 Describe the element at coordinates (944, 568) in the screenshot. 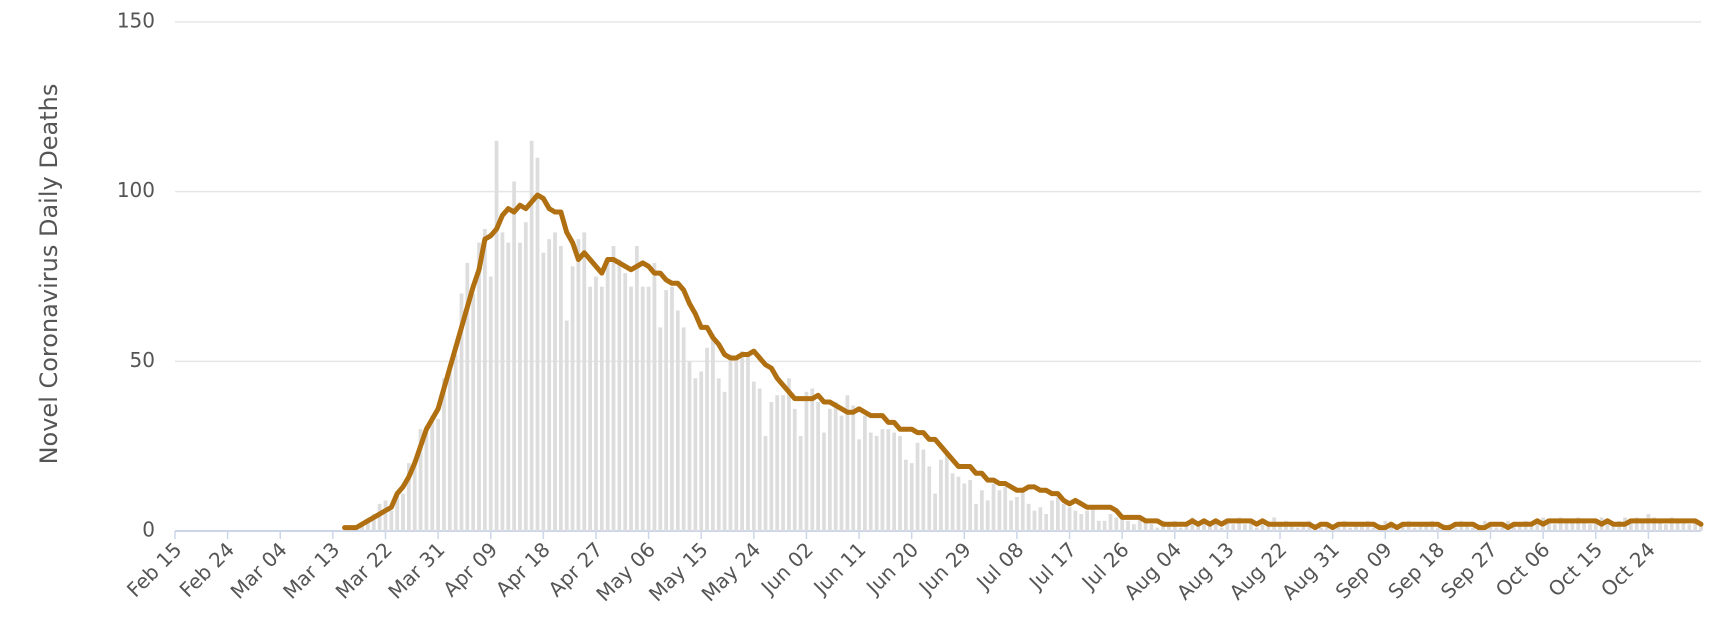

I see `x-tick-label: Jun 29` at that location.